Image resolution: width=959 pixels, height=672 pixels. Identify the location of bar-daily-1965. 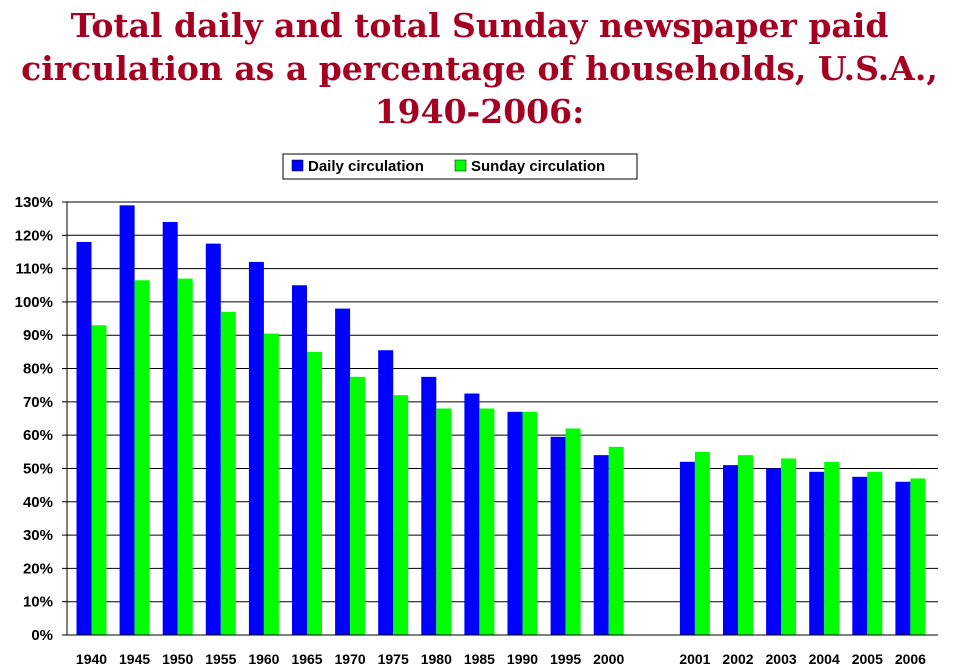
(299, 460).